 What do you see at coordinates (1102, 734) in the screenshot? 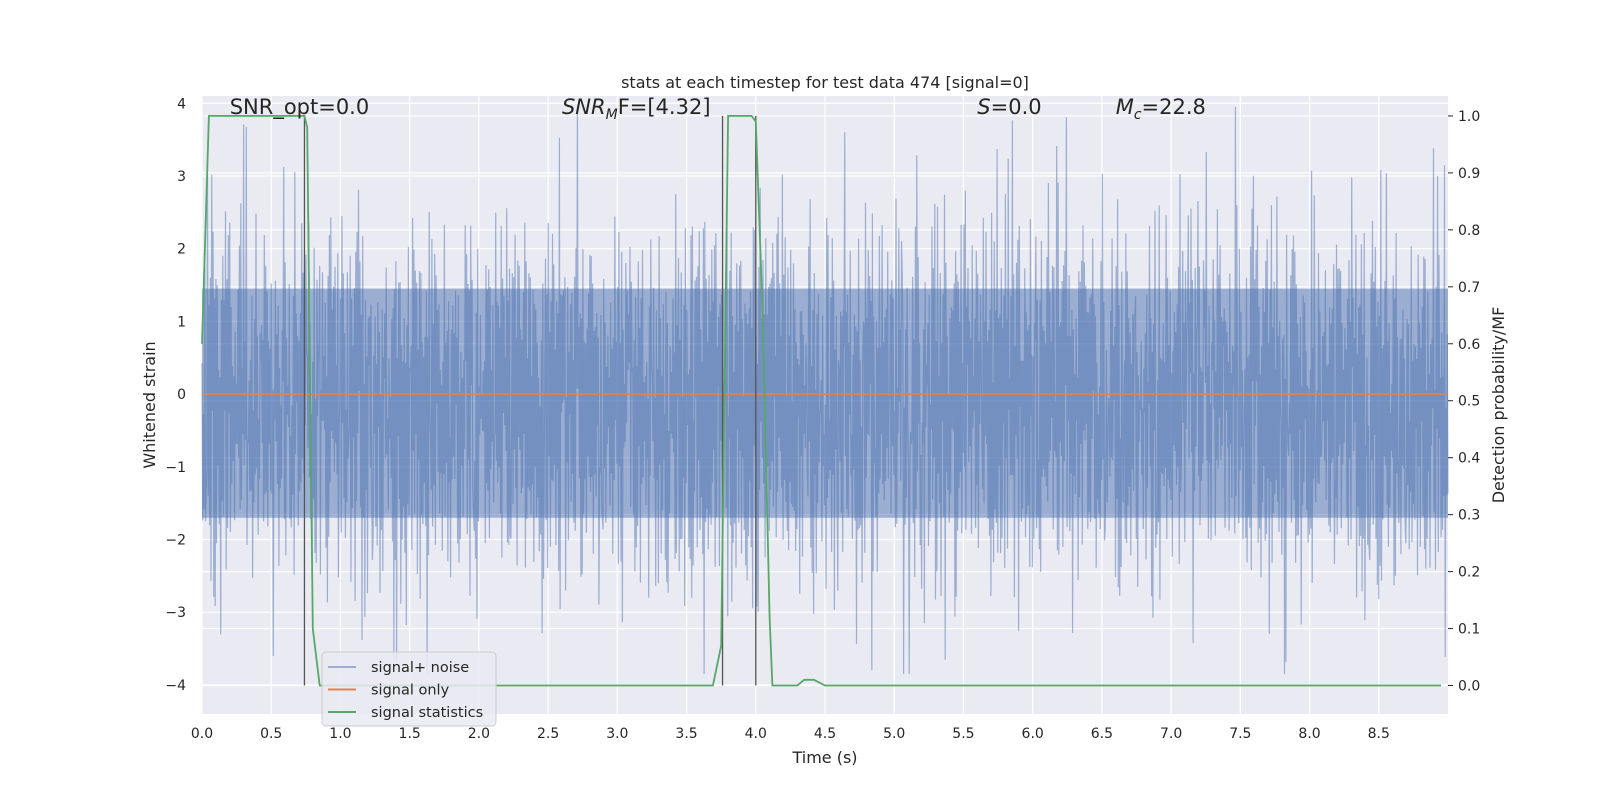
I see `x-tick-label: 6.5` at bounding box center [1102, 734].